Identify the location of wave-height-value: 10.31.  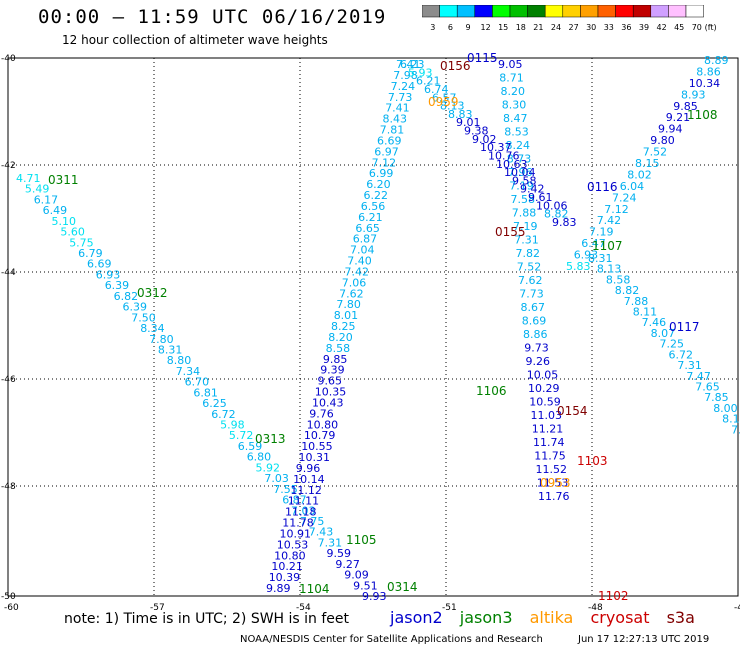
(315, 457).